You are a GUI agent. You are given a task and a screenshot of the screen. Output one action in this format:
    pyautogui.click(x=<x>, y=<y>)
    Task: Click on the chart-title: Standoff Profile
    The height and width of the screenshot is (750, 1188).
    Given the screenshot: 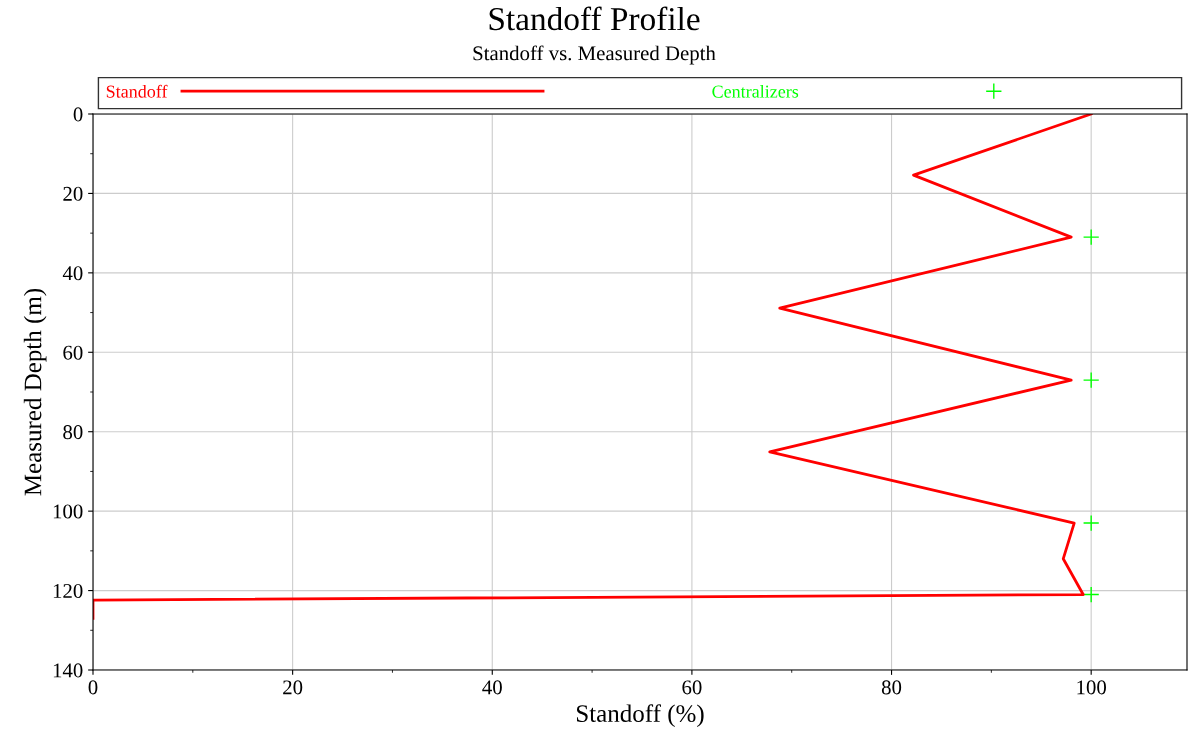 What is the action you would take?
    pyautogui.click(x=594, y=18)
    